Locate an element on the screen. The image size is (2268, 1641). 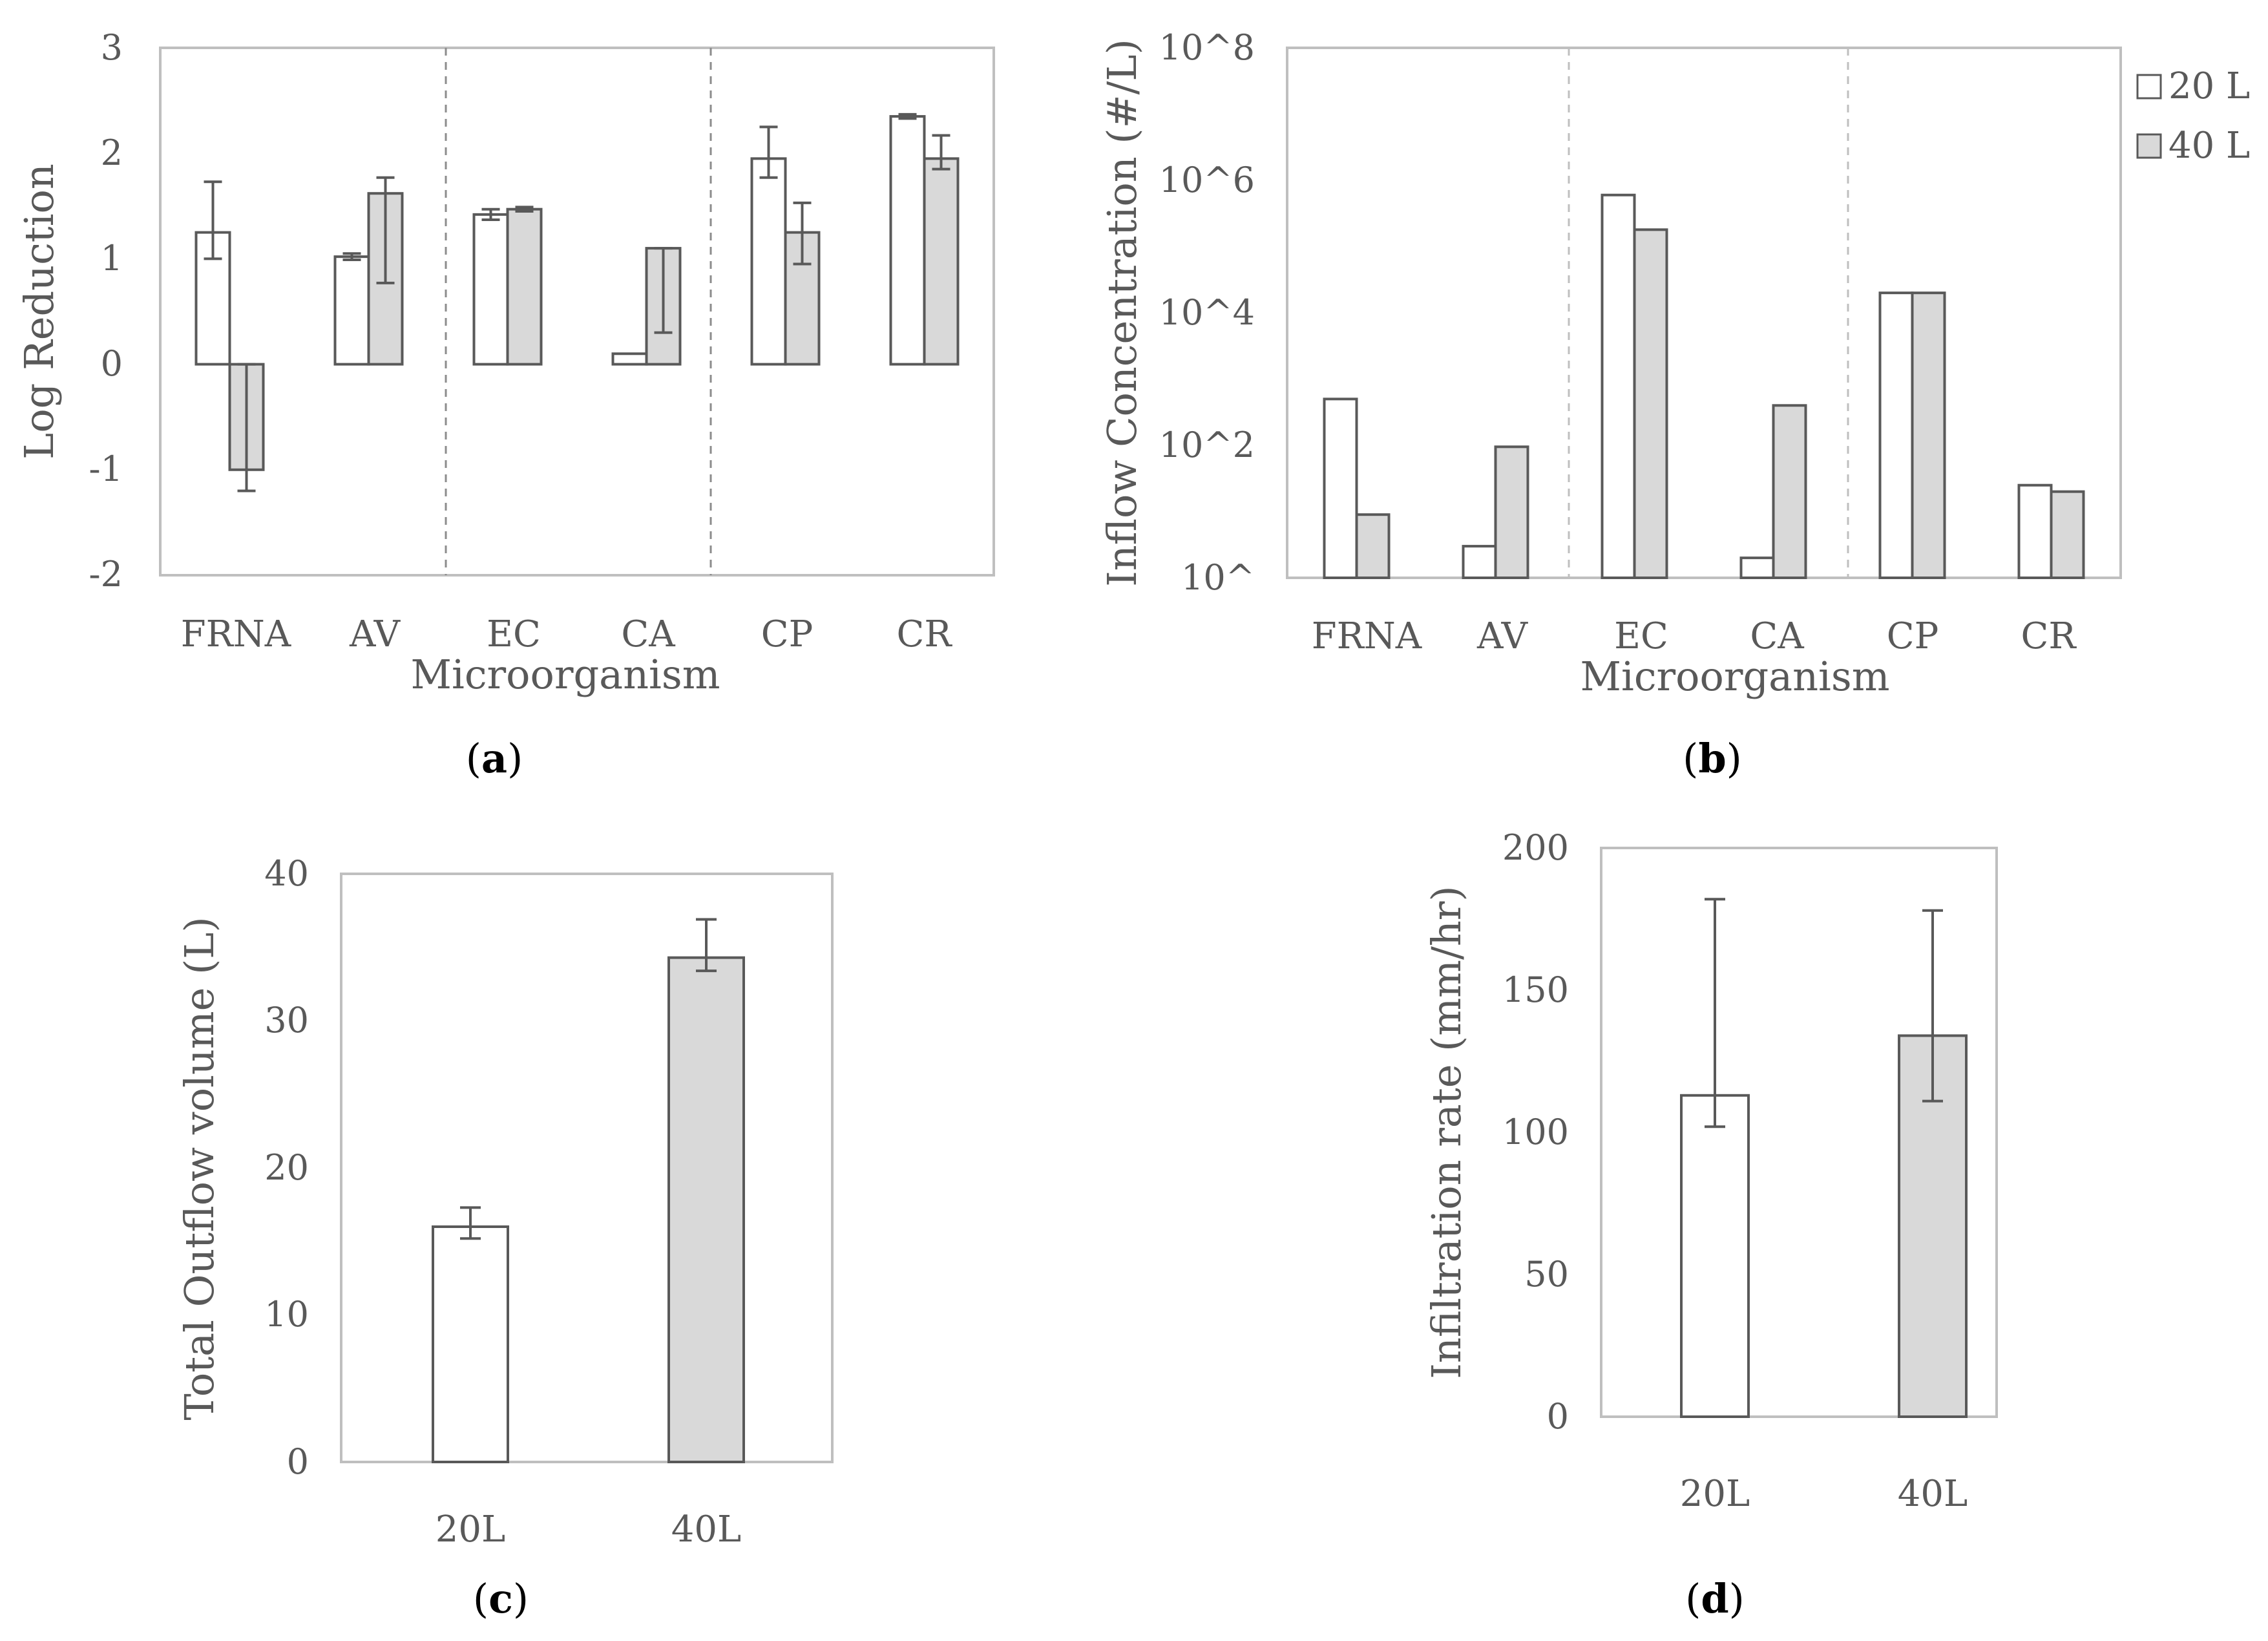
panel-b-plot-frame is located at coordinates (1704, 313).